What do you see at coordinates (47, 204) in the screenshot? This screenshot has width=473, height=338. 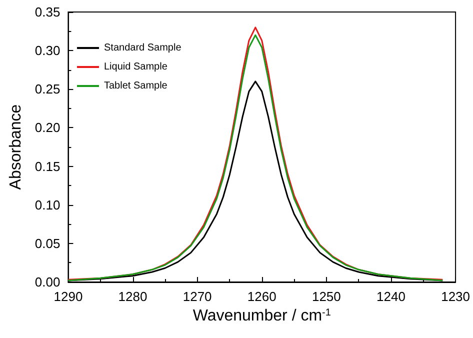 I see `y-tick-label: 0.10` at bounding box center [47, 204].